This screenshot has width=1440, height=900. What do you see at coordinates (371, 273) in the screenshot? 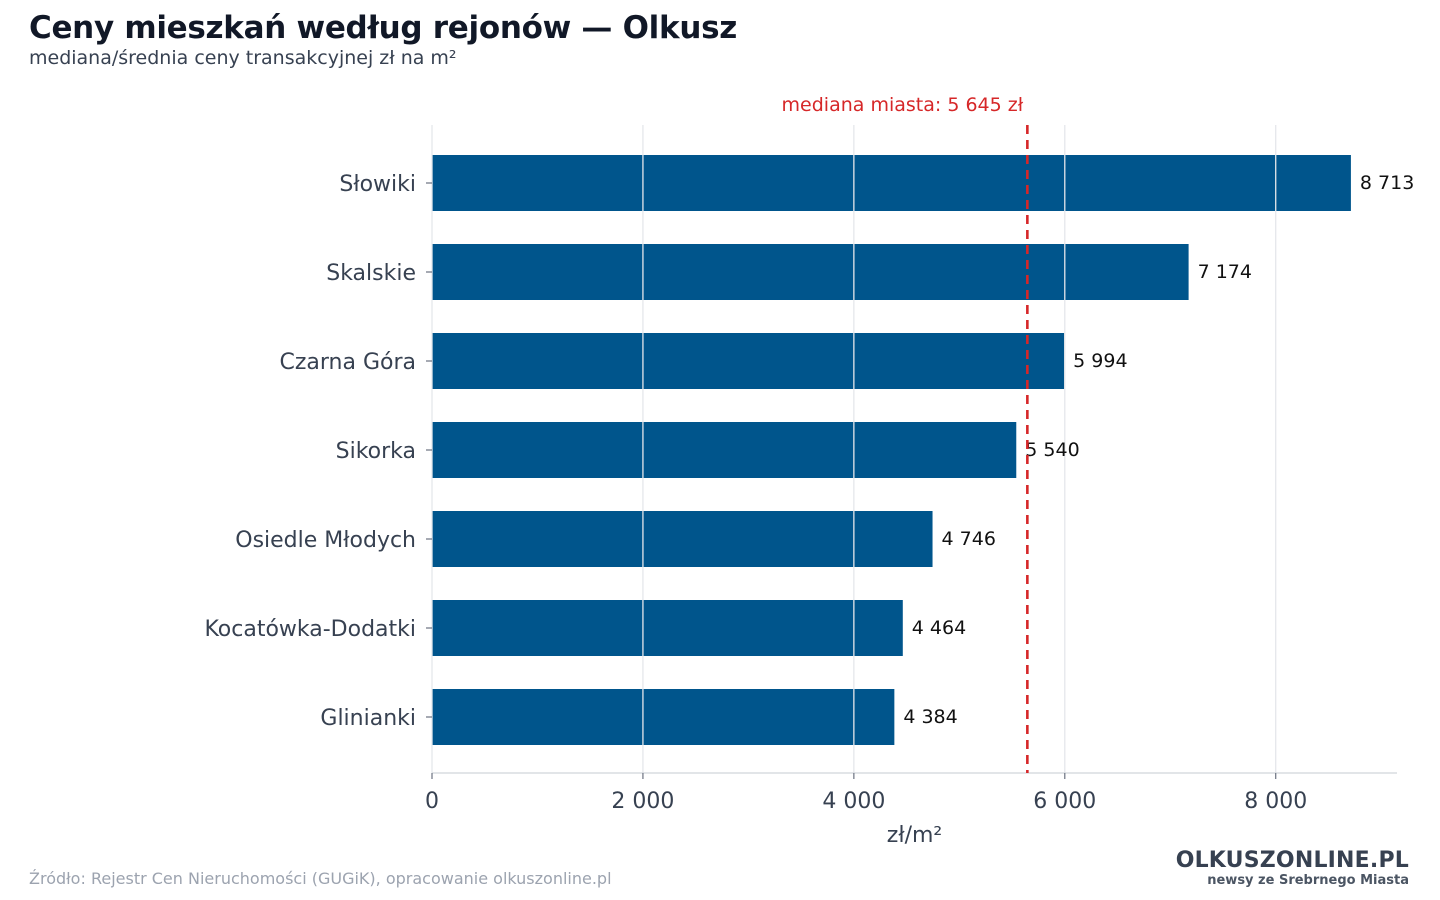
I see `category-label-2: Skalskie` at bounding box center [371, 273].